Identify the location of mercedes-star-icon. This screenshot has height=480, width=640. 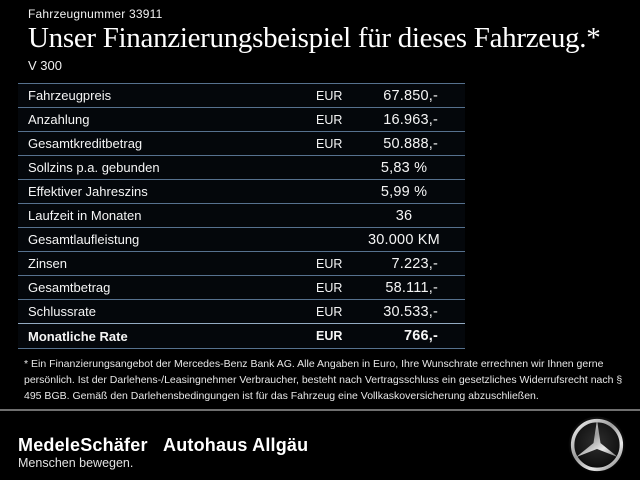
(597, 445).